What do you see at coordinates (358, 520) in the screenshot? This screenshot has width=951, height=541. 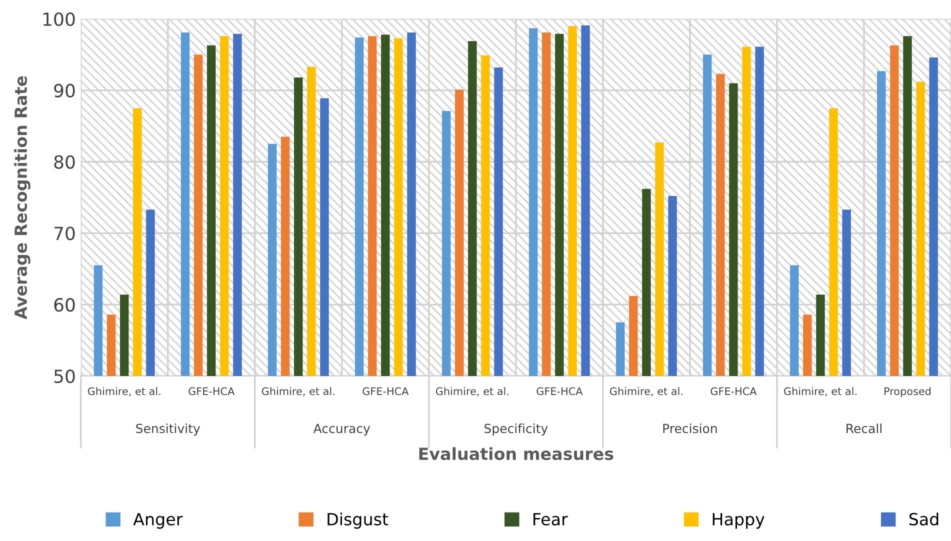 I see `legend-label: Disgust` at bounding box center [358, 520].